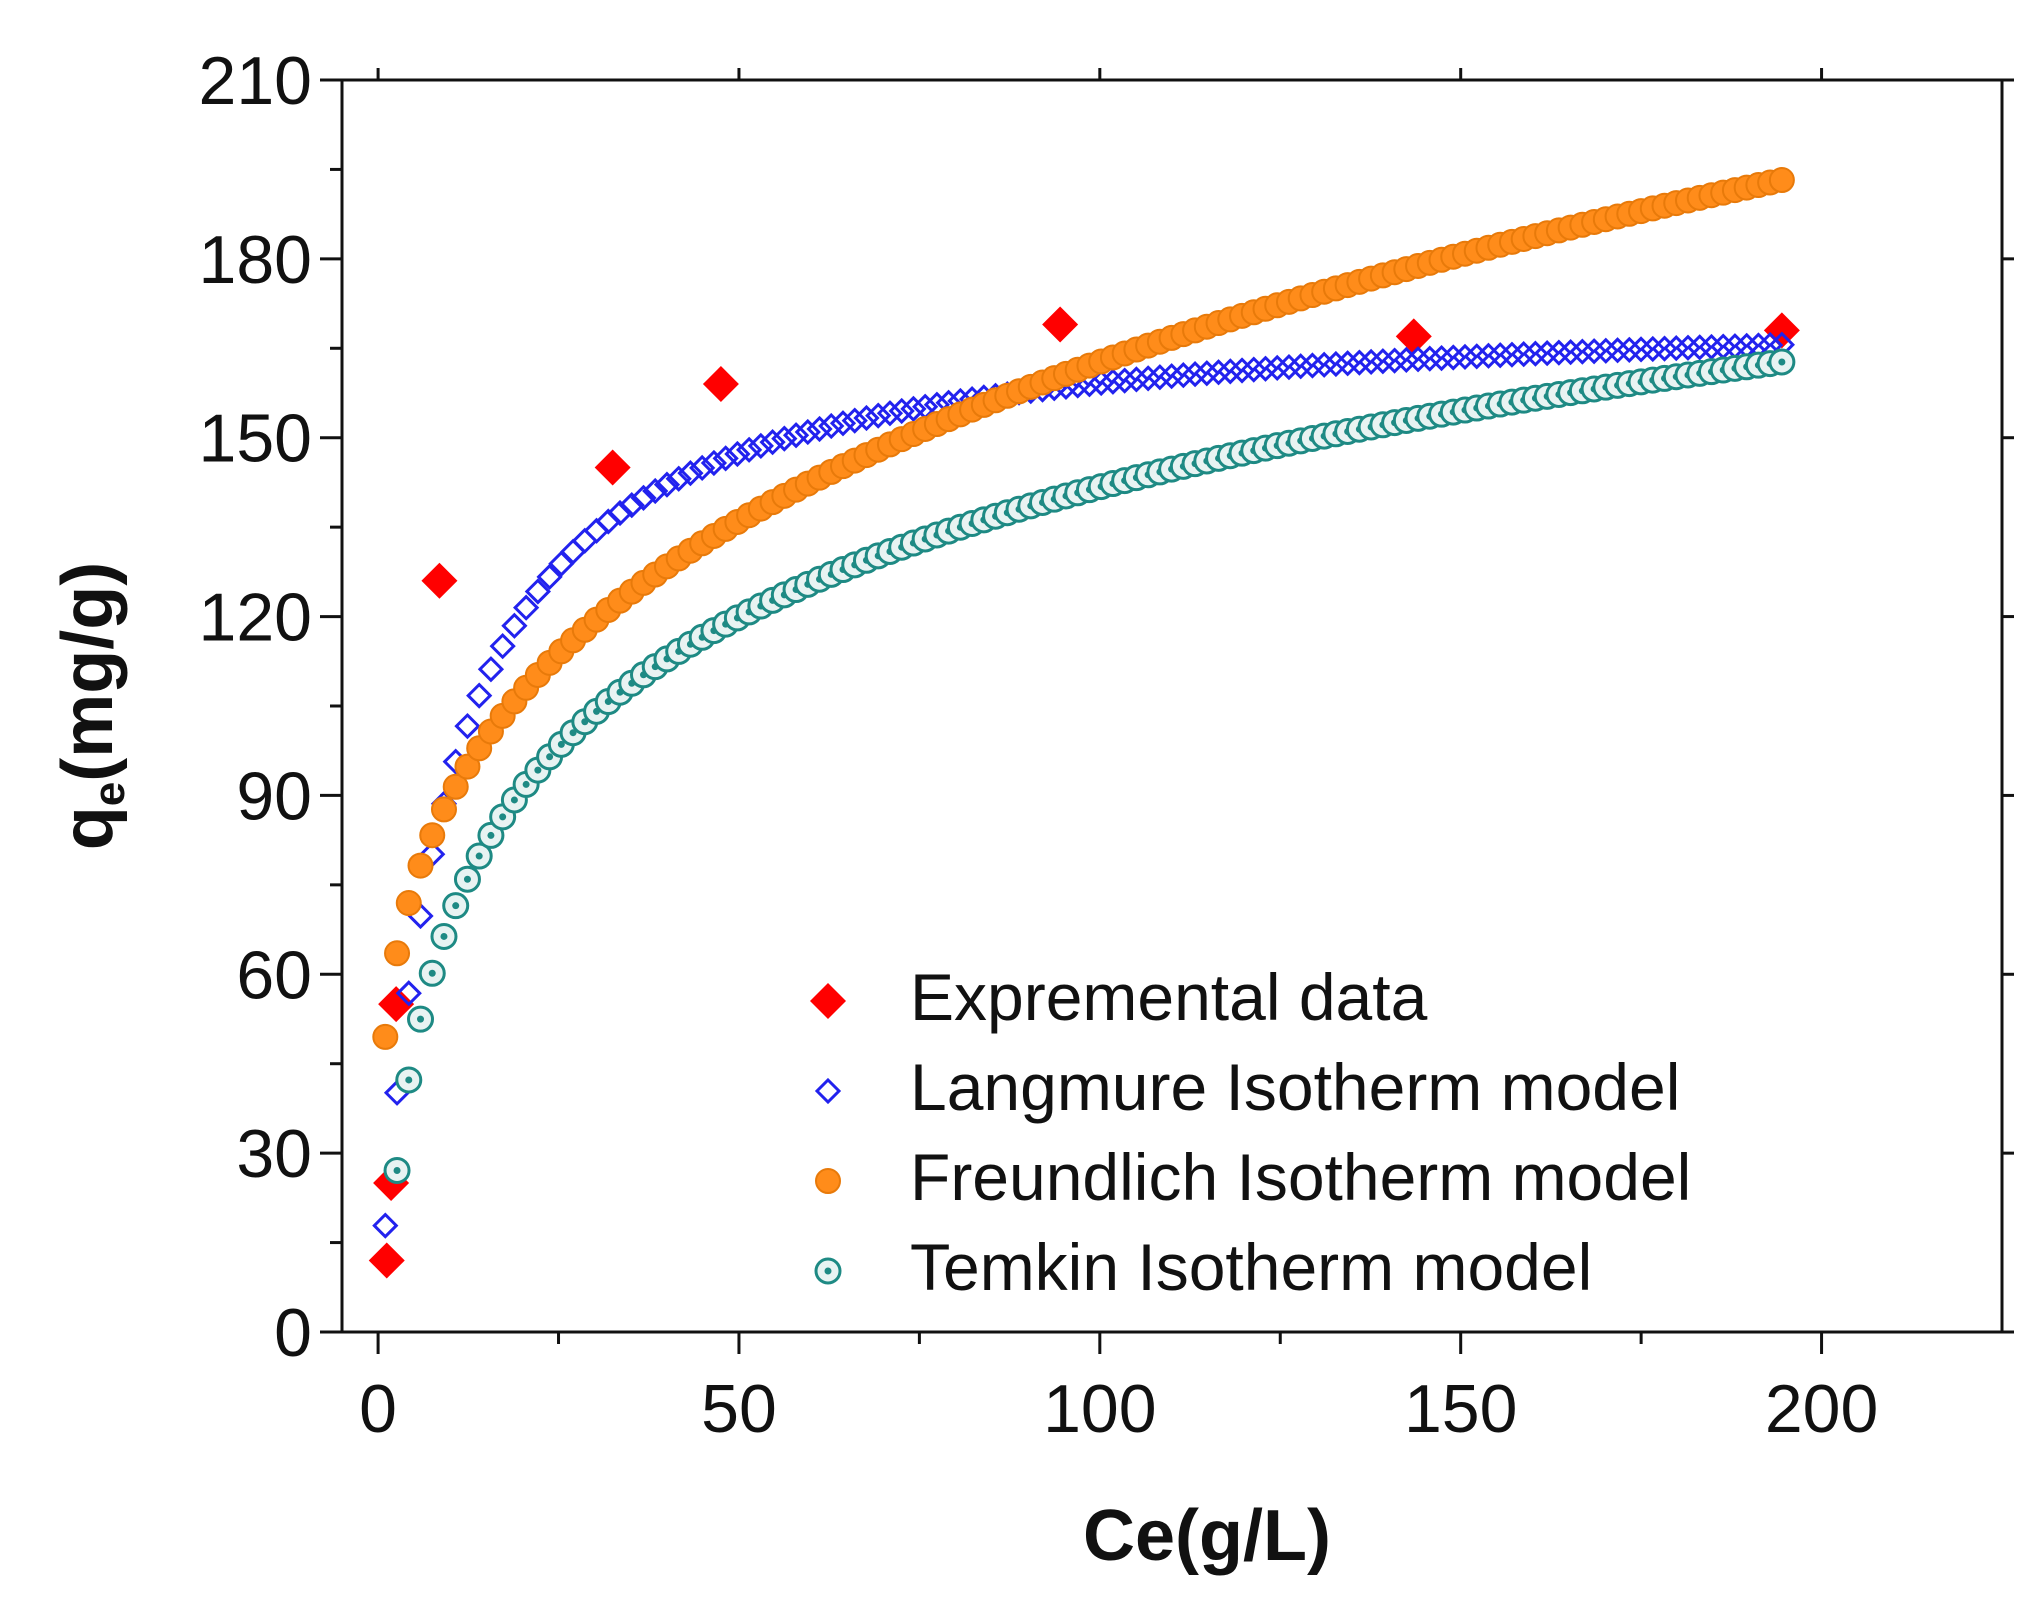 The image size is (2022, 1605). I want to click on x-tick-label: 50, so click(739, 1409).